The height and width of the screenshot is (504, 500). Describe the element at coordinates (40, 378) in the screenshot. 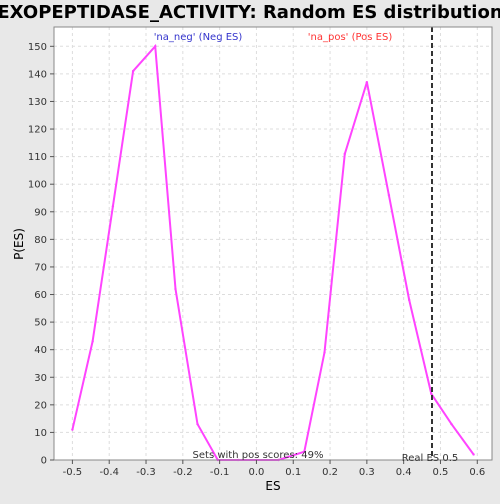

I see `y-tick-label: 30` at that location.